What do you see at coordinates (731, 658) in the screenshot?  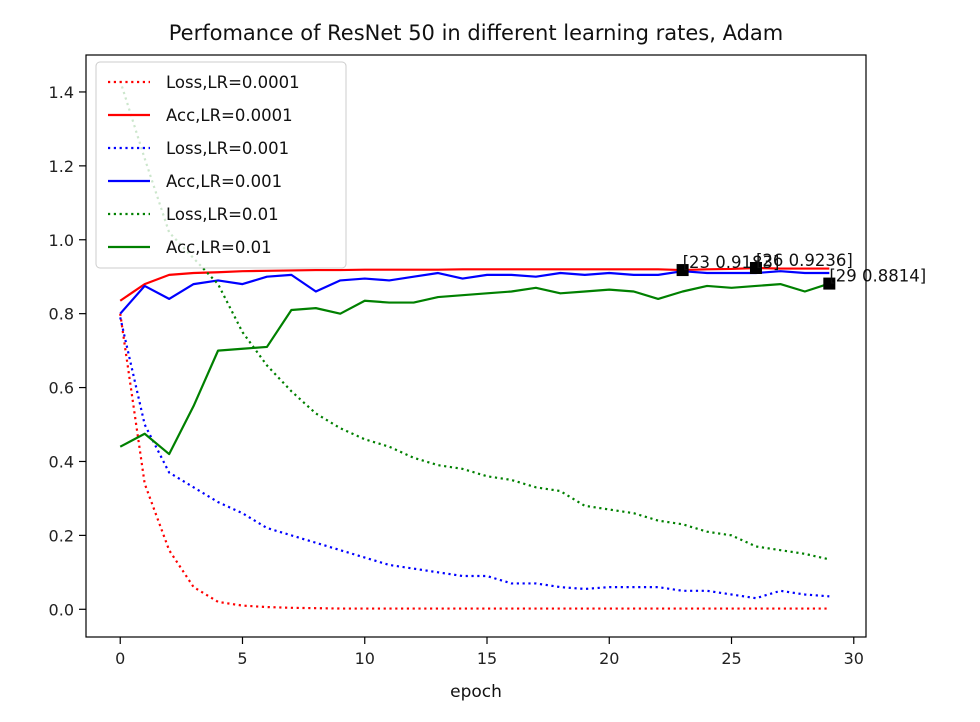 I see `x-tick-label: 25` at bounding box center [731, 658].